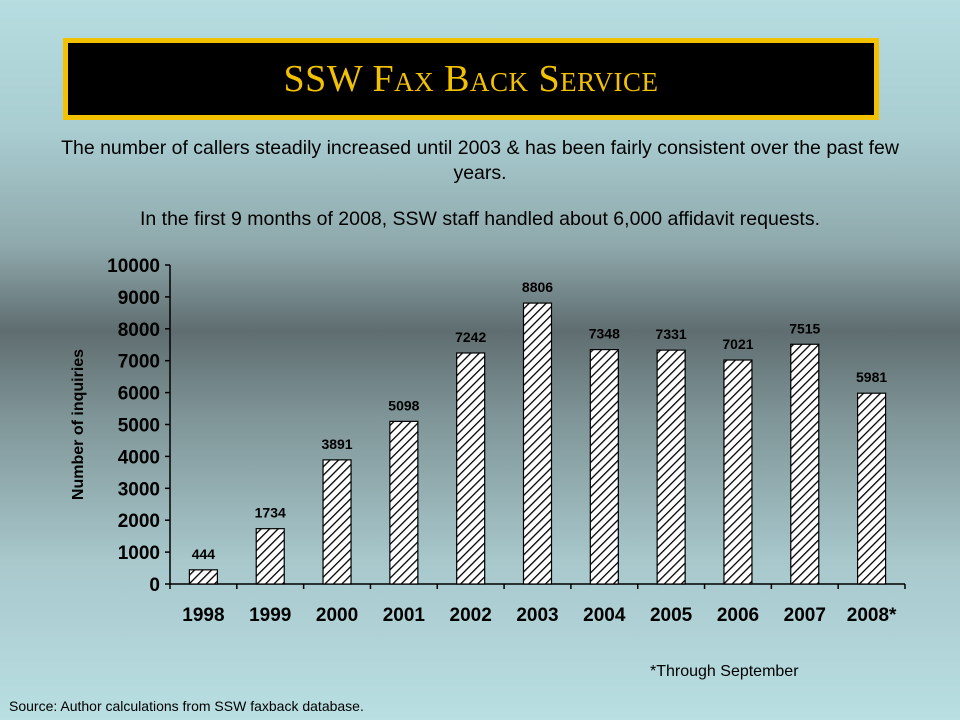 The image size is (960, 720). What do you see at coordinates (337, 615) in the screenshot?
I see `x-tick-label: 2000` at bounding box center [337, 615].